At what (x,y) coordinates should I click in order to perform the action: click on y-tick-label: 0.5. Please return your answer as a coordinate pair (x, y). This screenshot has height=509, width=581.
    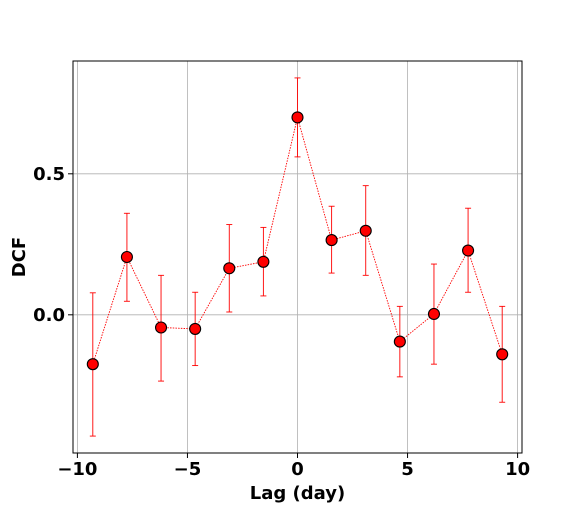
    Looking at the image, I should click on (49, 174).